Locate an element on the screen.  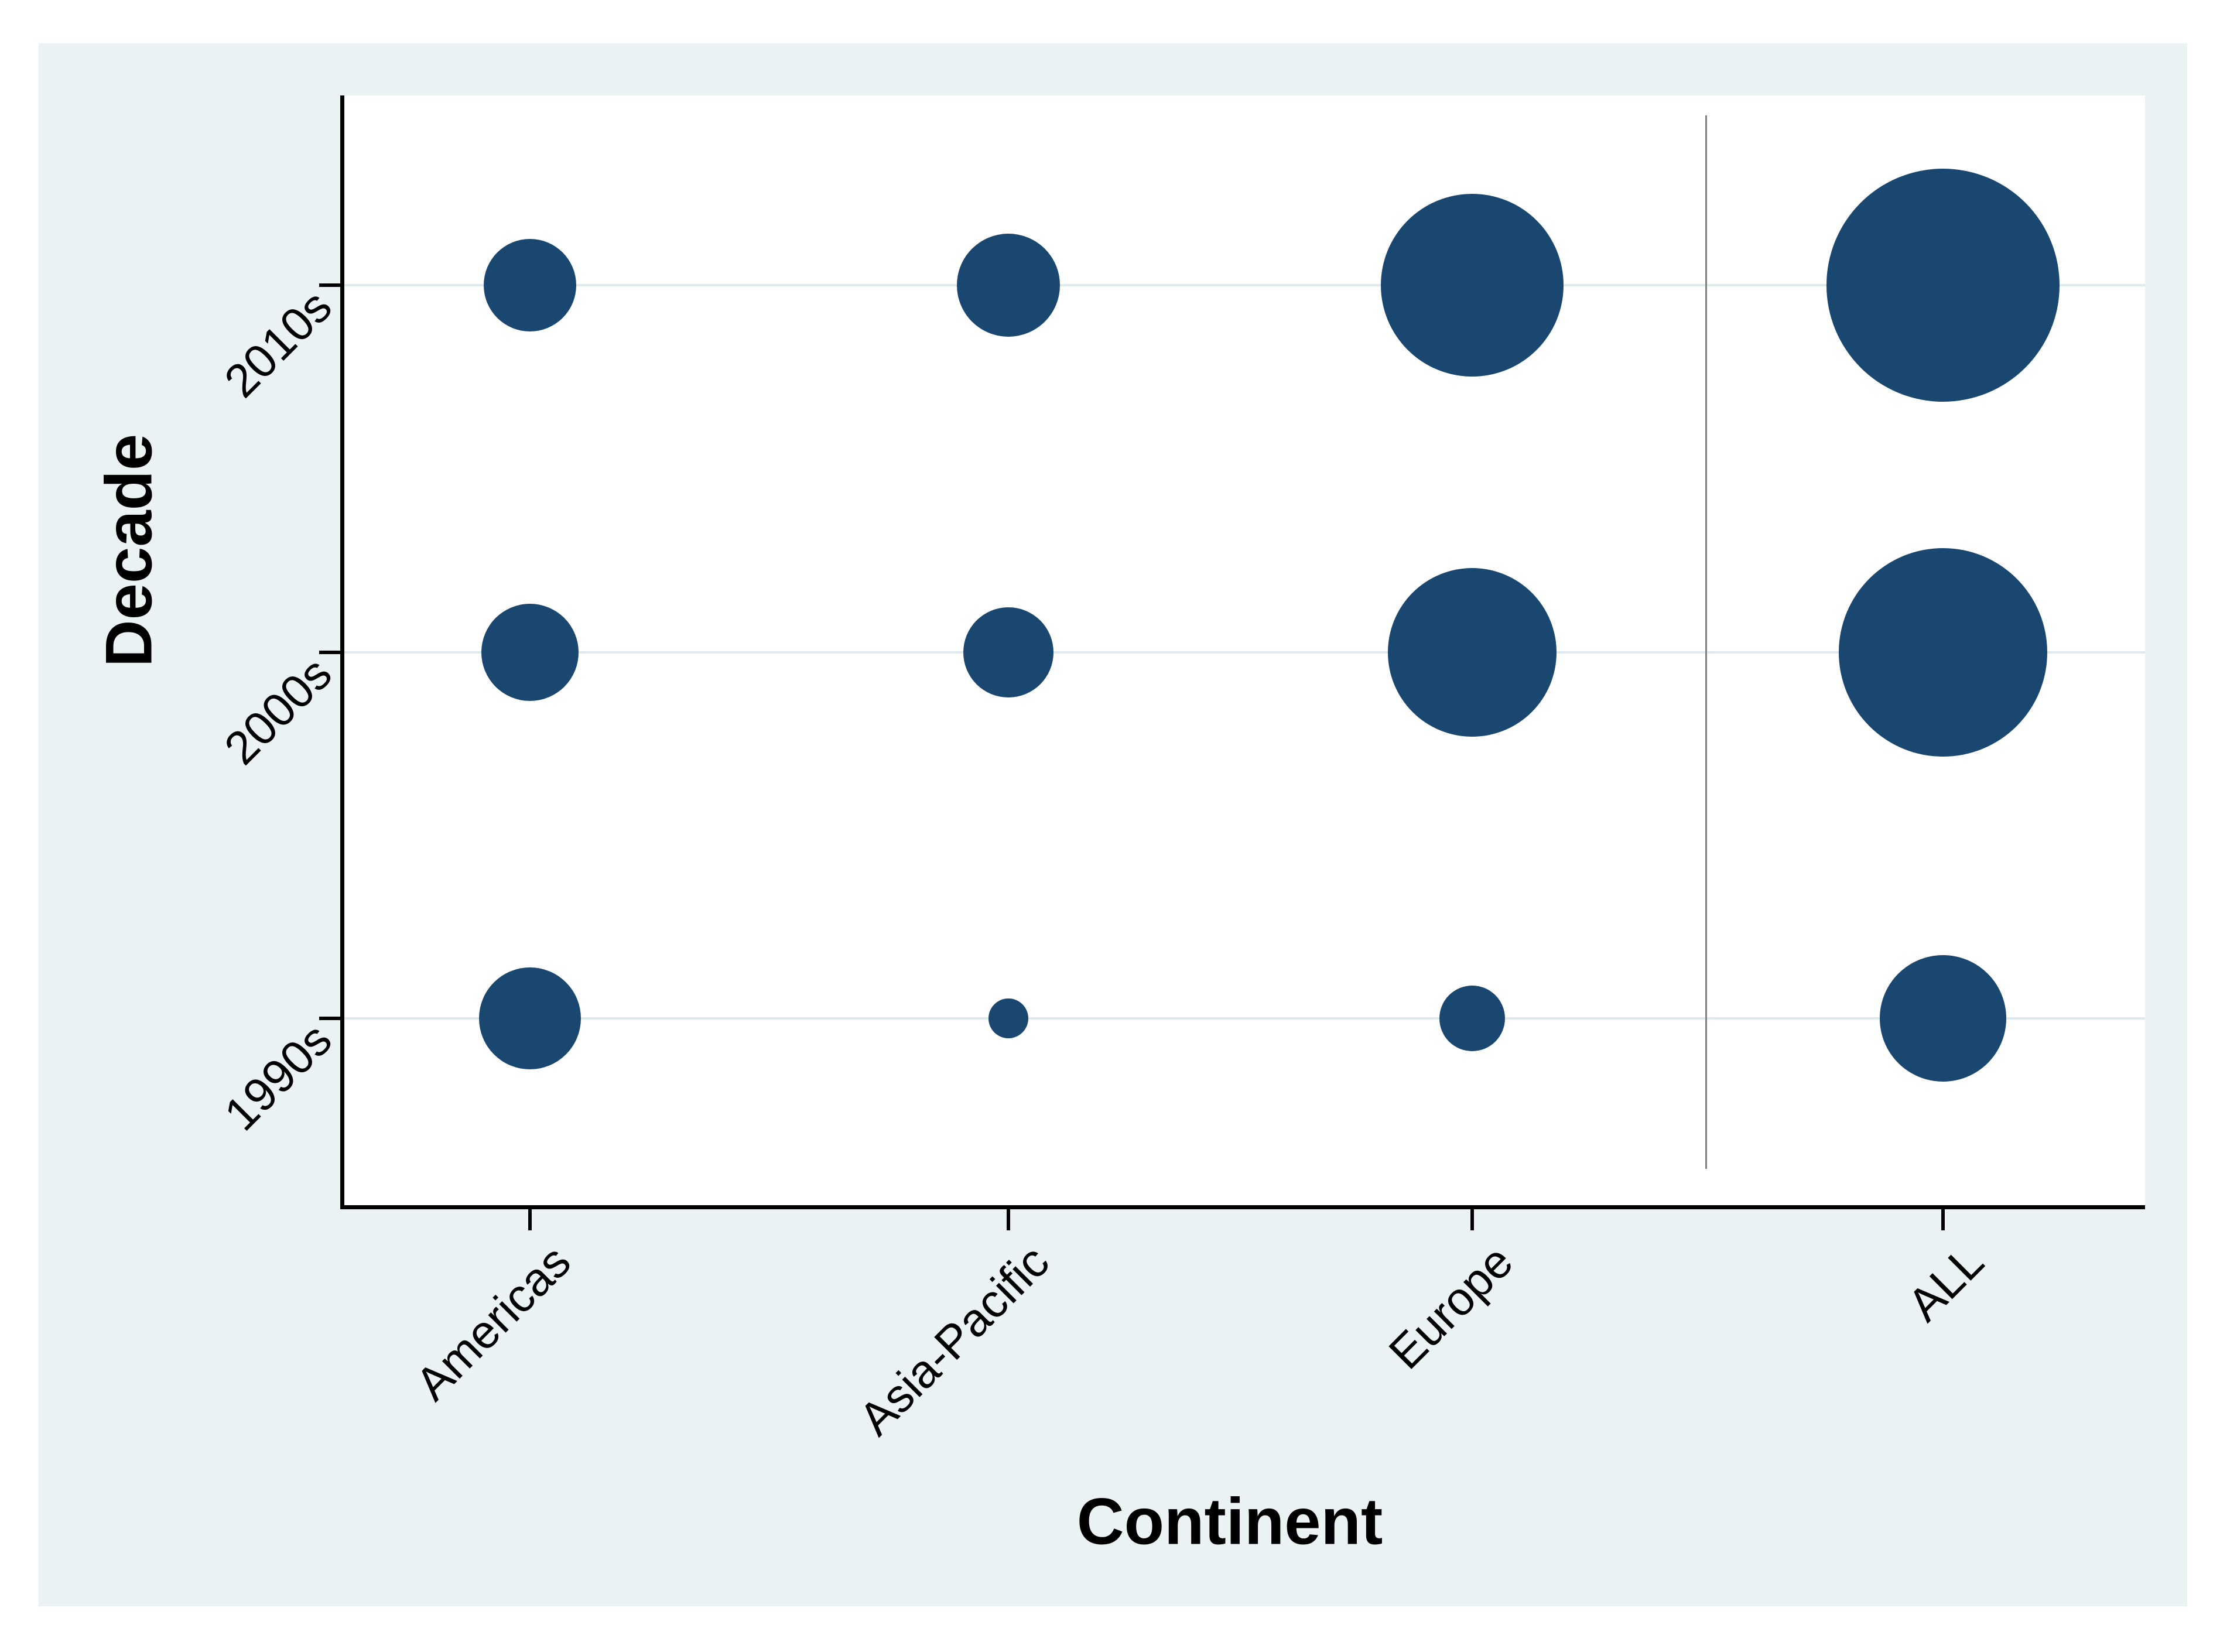
bubble-americas-2000s is located at coordinates (530, 652).